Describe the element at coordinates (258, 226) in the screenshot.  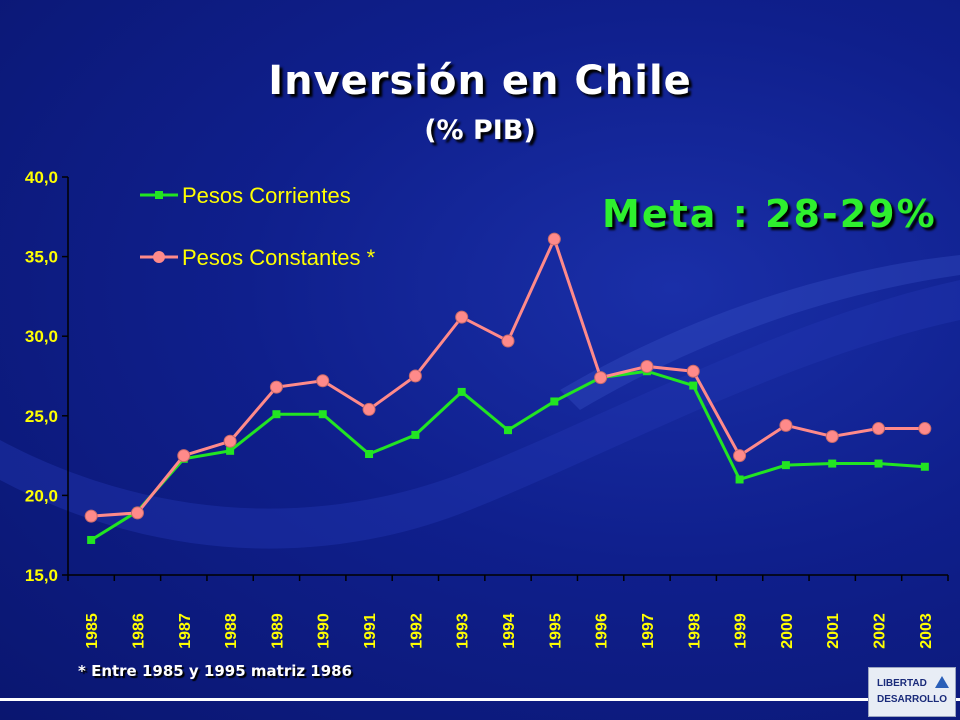
I see `chart-legend: Pesos Corrientes Pesos Constantes *` at that location.